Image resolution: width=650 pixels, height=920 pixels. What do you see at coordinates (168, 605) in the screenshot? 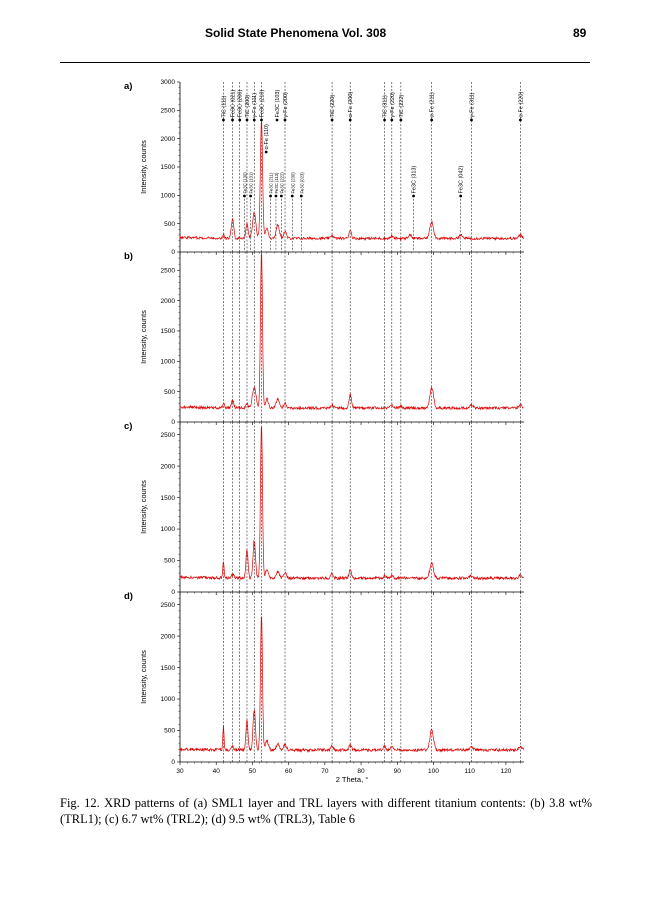
I see `y-tick-label-3-5: 2500` at bounding box center [168, 605].